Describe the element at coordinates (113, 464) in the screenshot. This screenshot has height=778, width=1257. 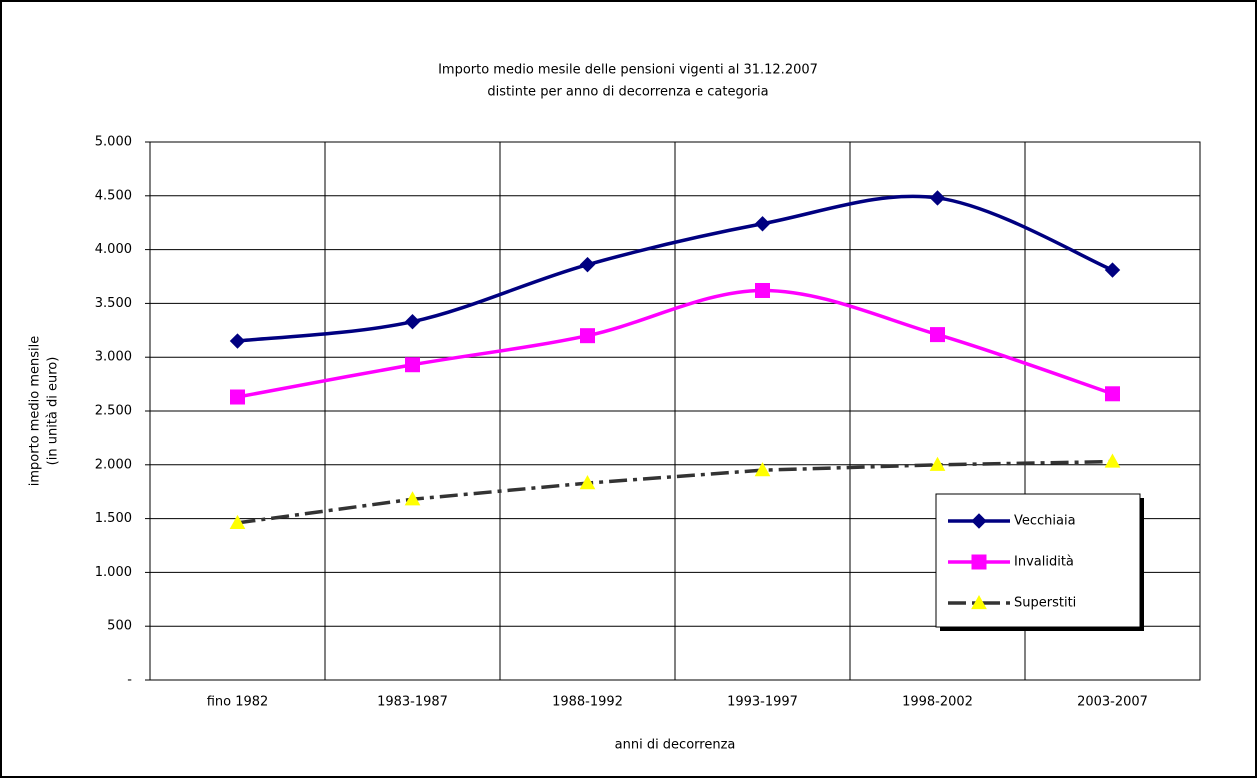
I see `y-tick-label: 2.000` at that location.